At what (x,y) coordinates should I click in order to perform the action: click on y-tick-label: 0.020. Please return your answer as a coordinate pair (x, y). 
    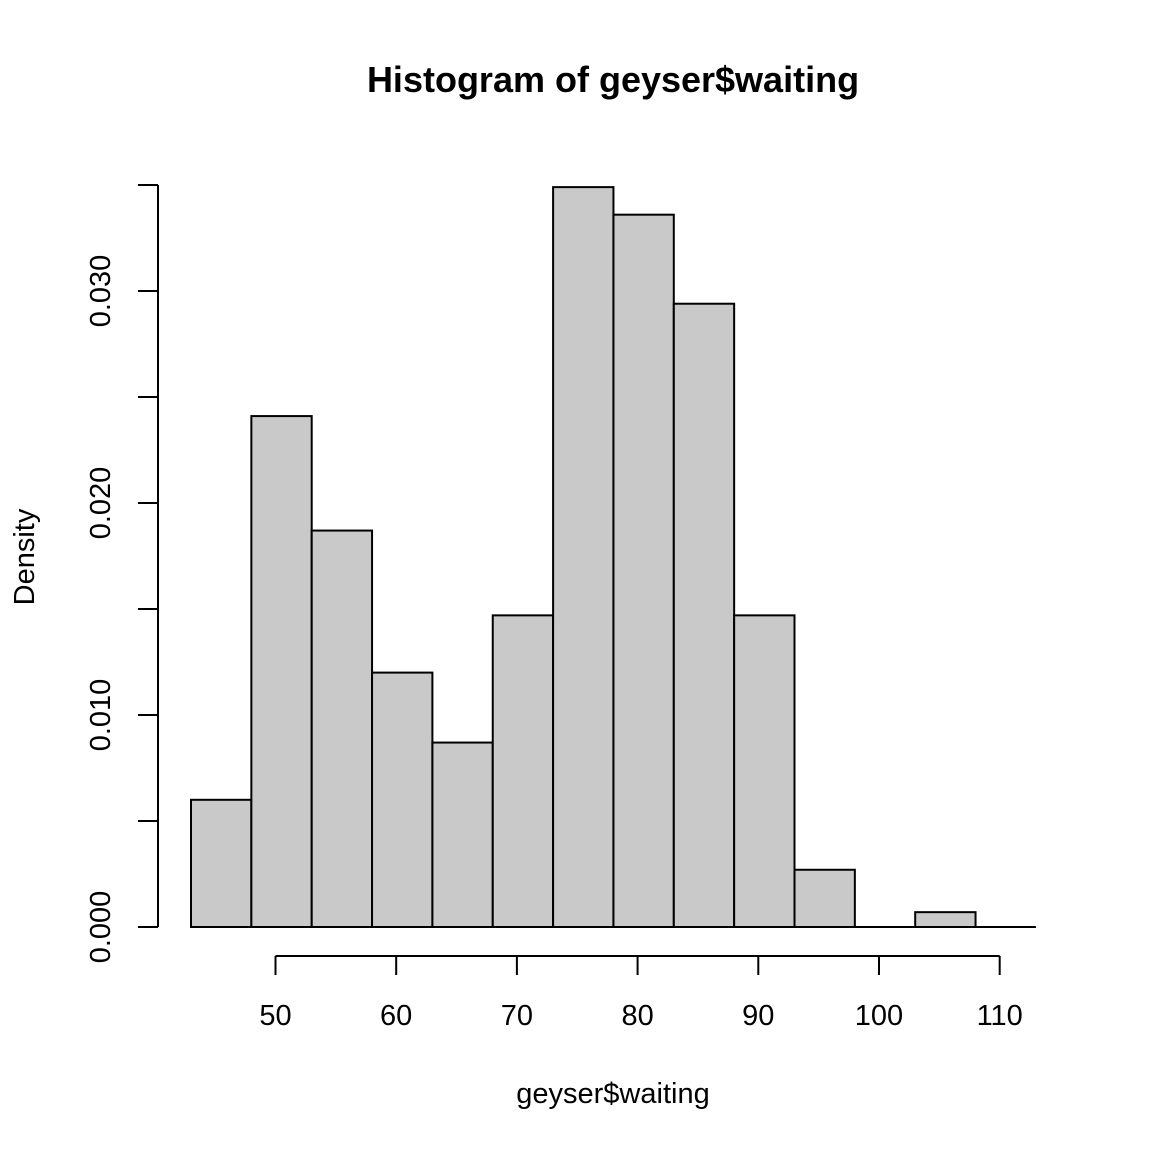
    Looking at the image, I should click on (101, 503).